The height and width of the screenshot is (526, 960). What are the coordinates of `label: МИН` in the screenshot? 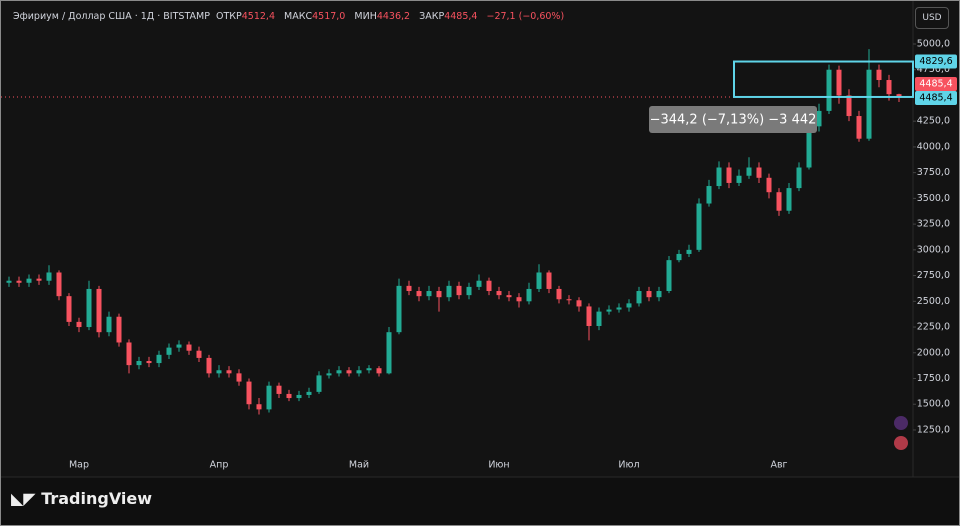 It's located at (365, 16).